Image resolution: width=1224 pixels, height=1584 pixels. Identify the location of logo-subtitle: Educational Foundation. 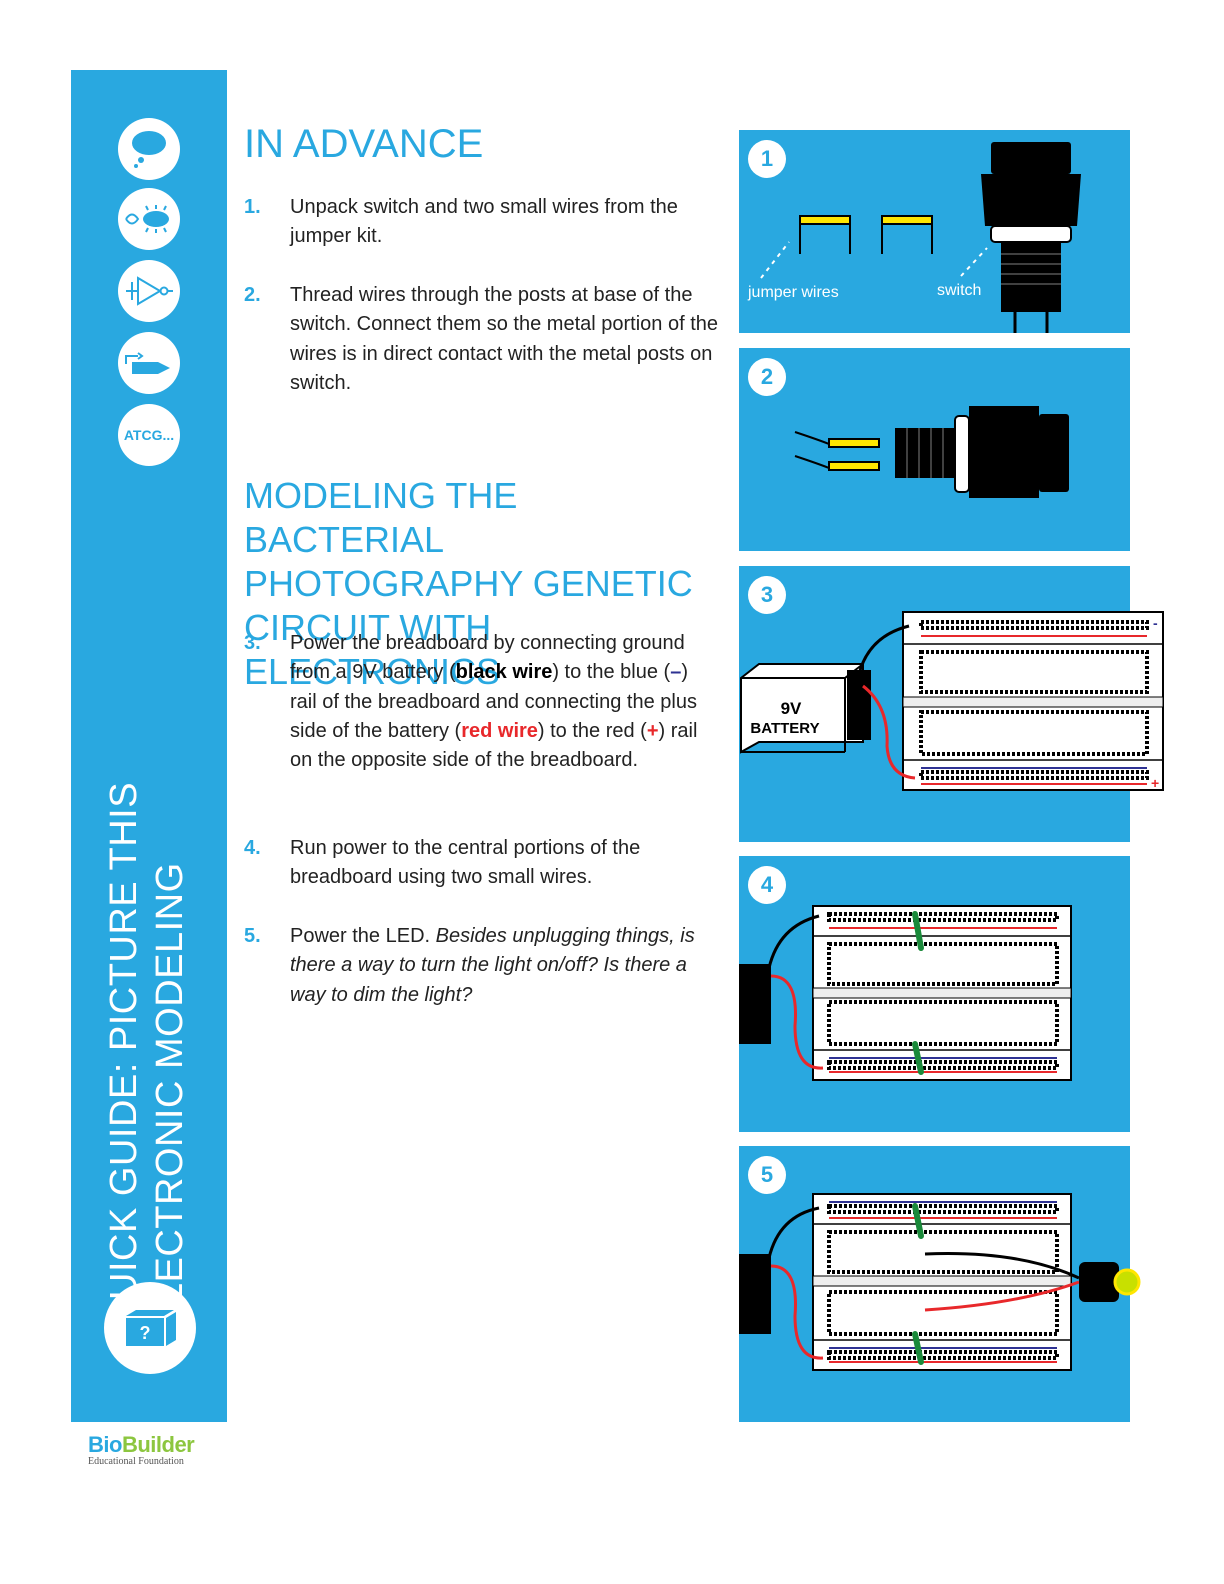
(136, 1461).